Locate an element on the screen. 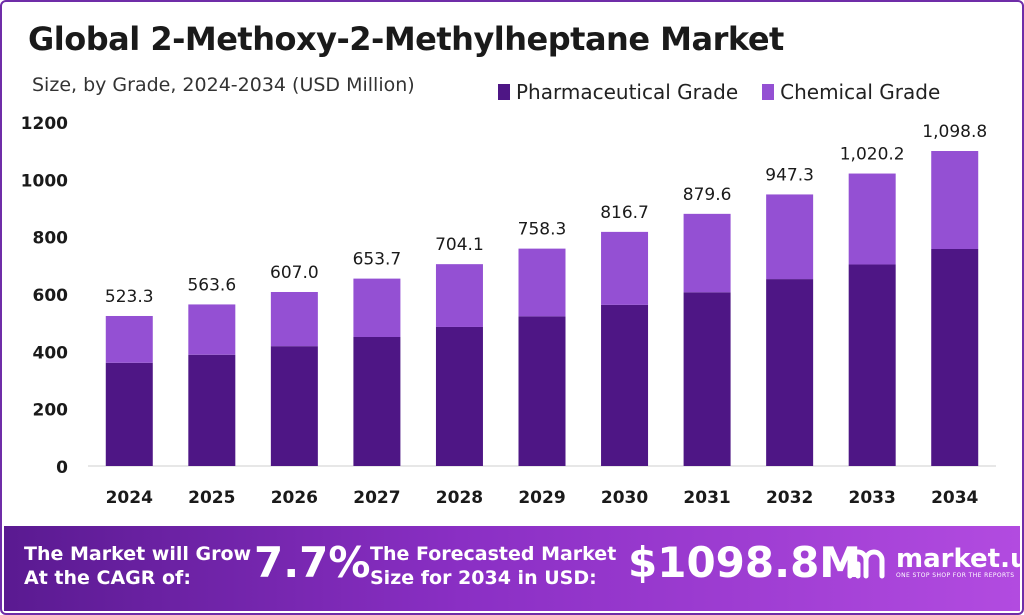 This screenshot has height=615, width=1024. y-tick-label: 0 is located at coordinates (62, 468).